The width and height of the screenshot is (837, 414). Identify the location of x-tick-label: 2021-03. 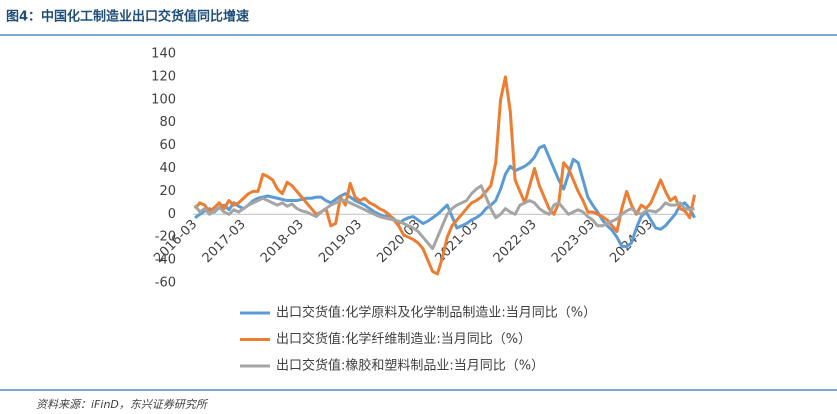
(457, 241).